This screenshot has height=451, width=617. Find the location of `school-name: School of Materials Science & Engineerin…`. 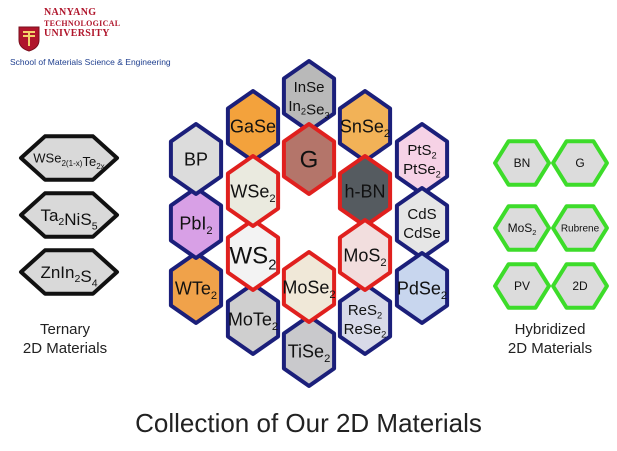

school-name: School of Materials Science & Engineerin… is located at coordinates (90, 62).